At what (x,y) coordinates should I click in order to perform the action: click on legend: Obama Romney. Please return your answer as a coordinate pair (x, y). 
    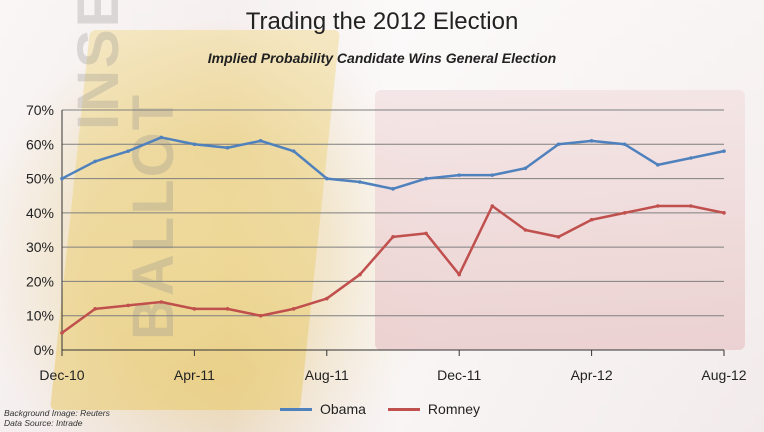
    Looking at the image, I should click on (380, 409).